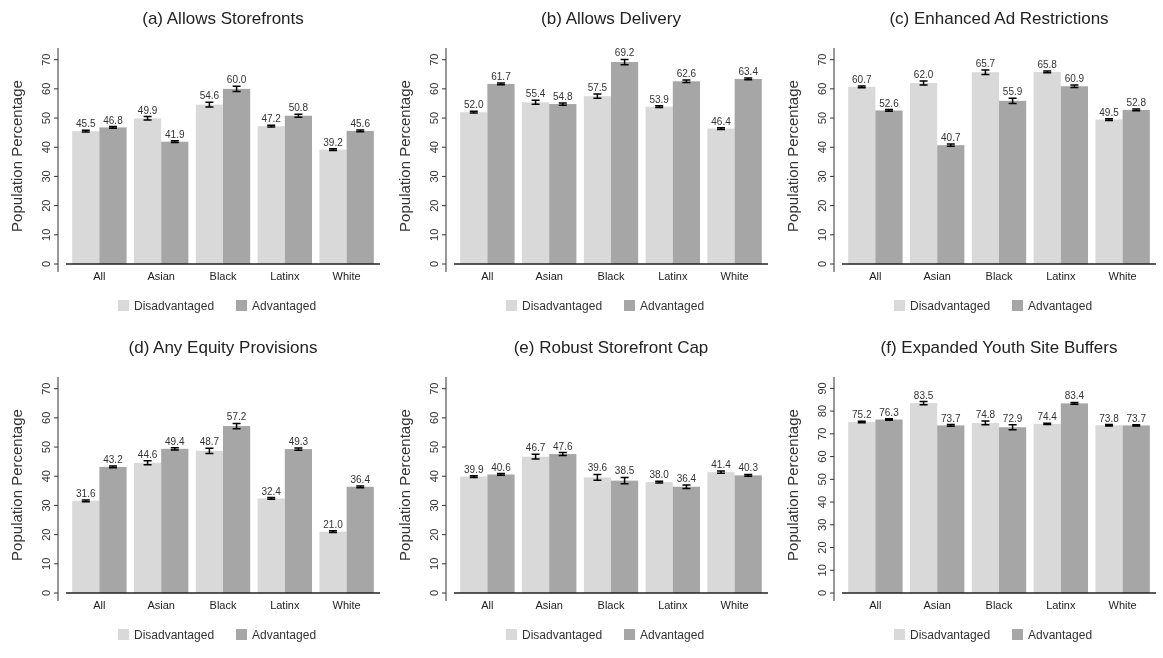  What do you see at coordinates (1047, 65) in the screenshot?
I see `data-label: 65.8` at bounding box center [1047, 65].